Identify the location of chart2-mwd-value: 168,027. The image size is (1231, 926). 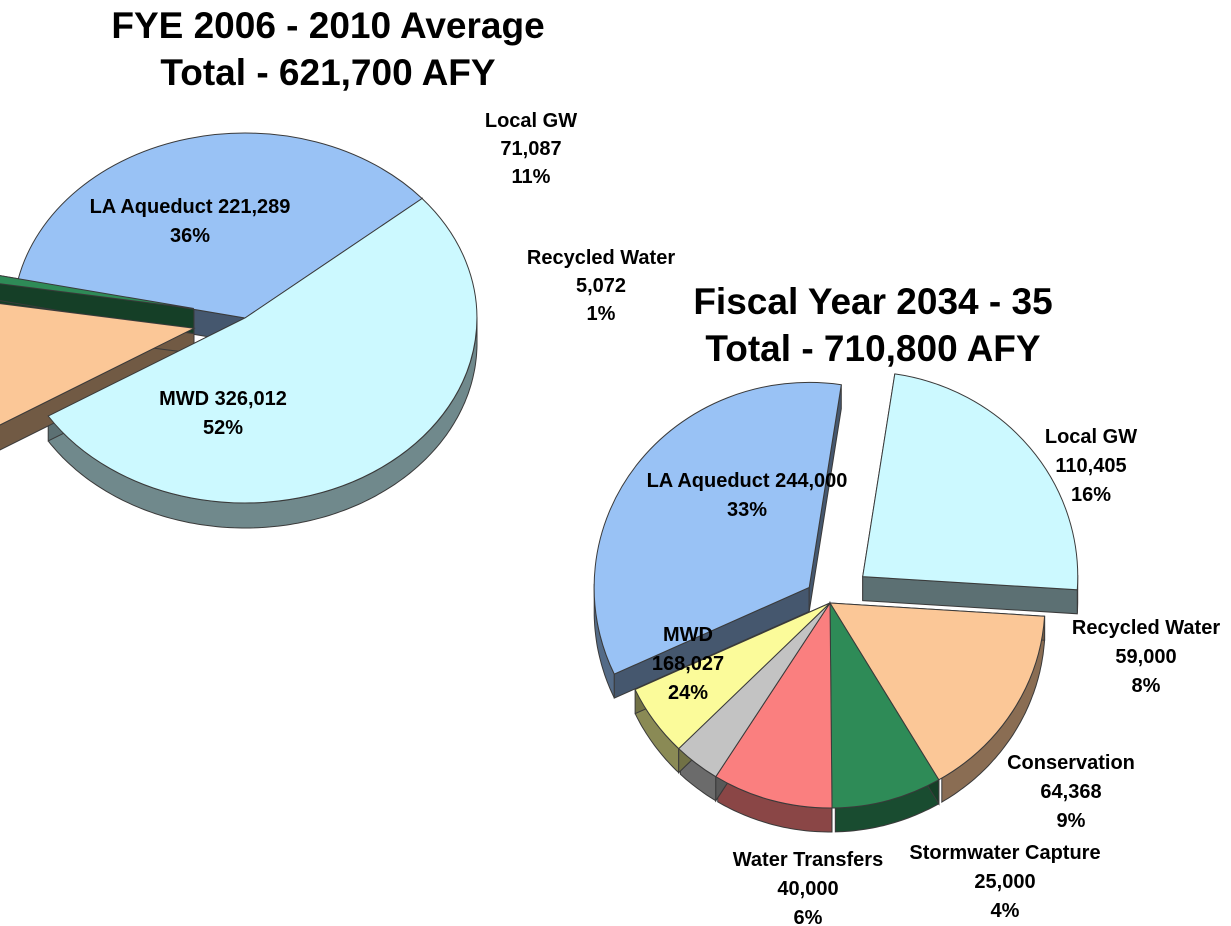
(688, 664).